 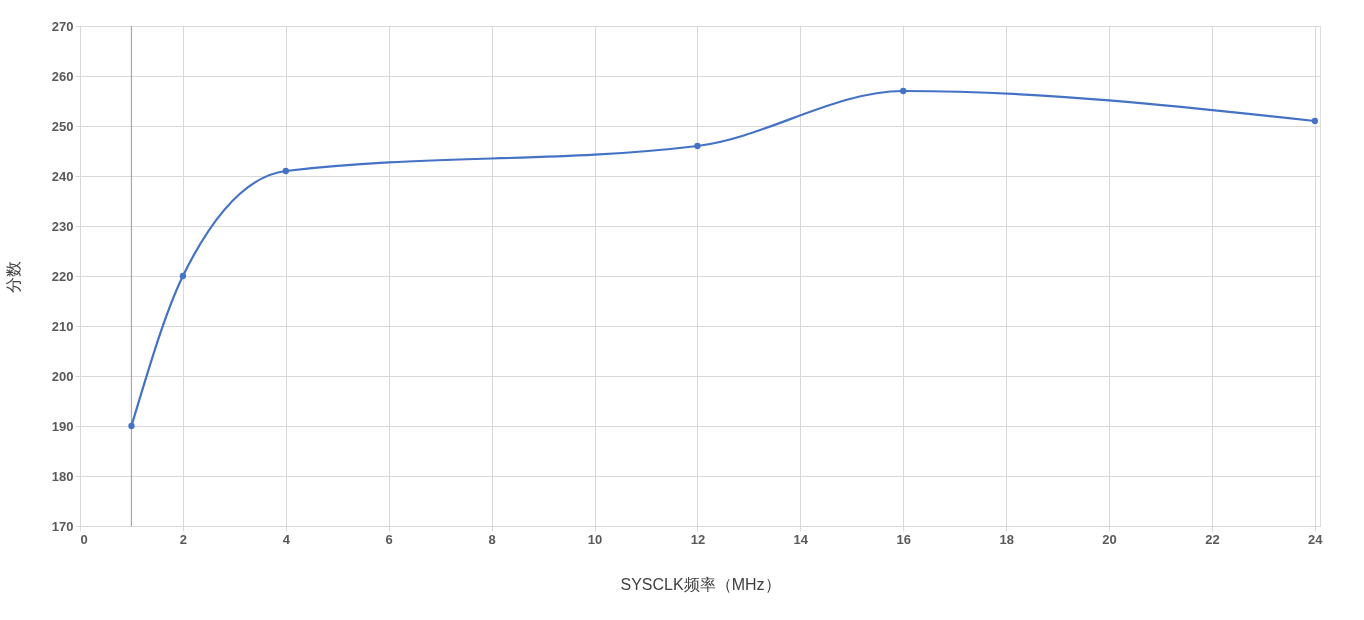 I want to click on x-tick-label: 6, so click(x=389, y=539).